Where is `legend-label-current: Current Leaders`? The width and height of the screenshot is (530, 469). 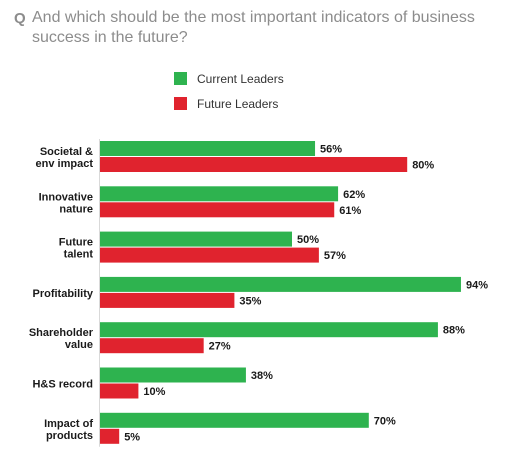
legend-label-current: Current Leaders is located at coordinates (240, 78).